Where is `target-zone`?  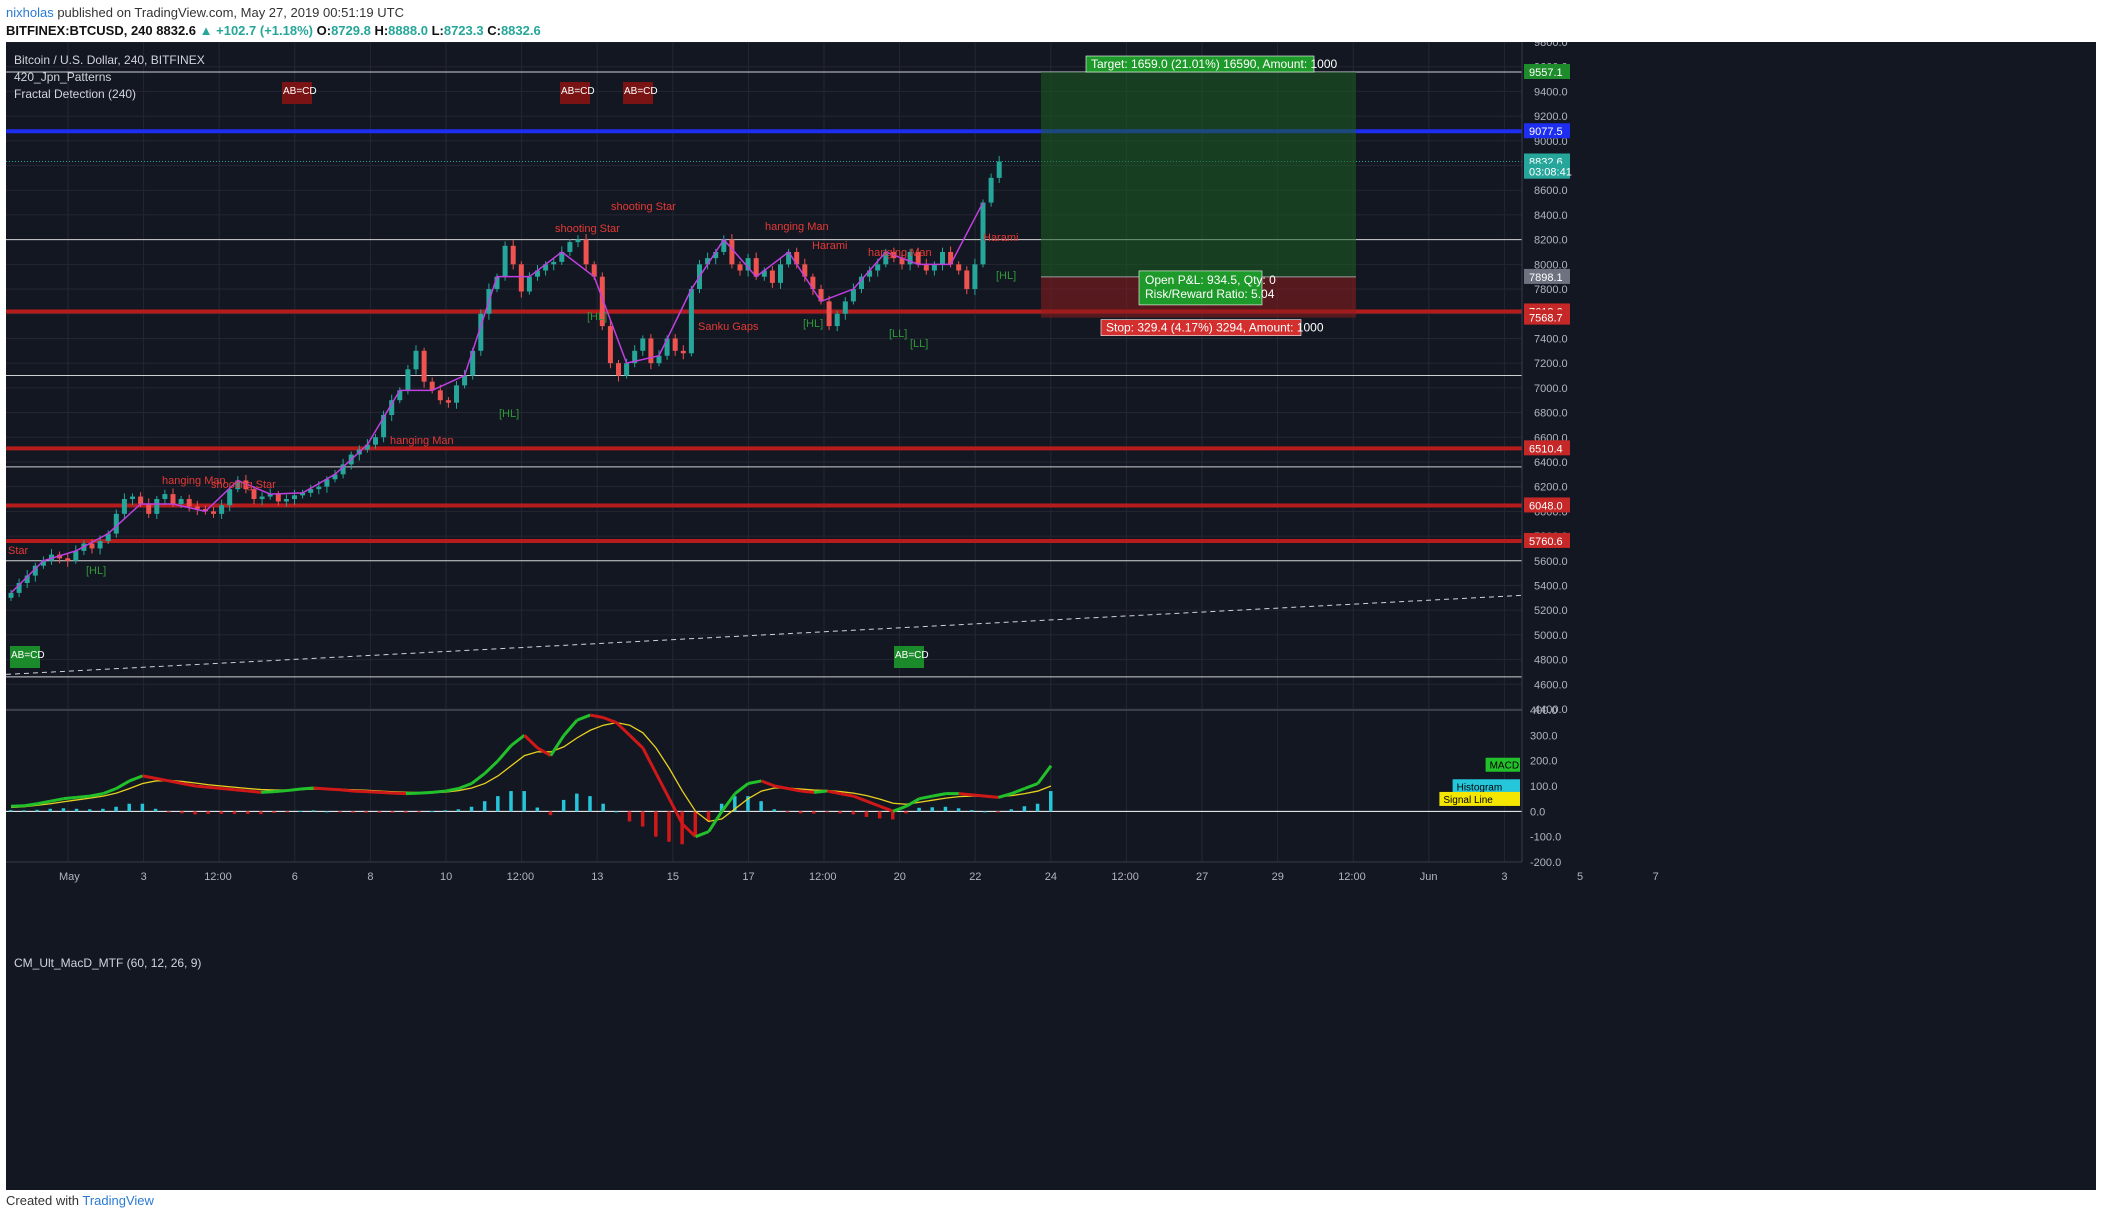 target-zone is located at coordinates (1198, 174).